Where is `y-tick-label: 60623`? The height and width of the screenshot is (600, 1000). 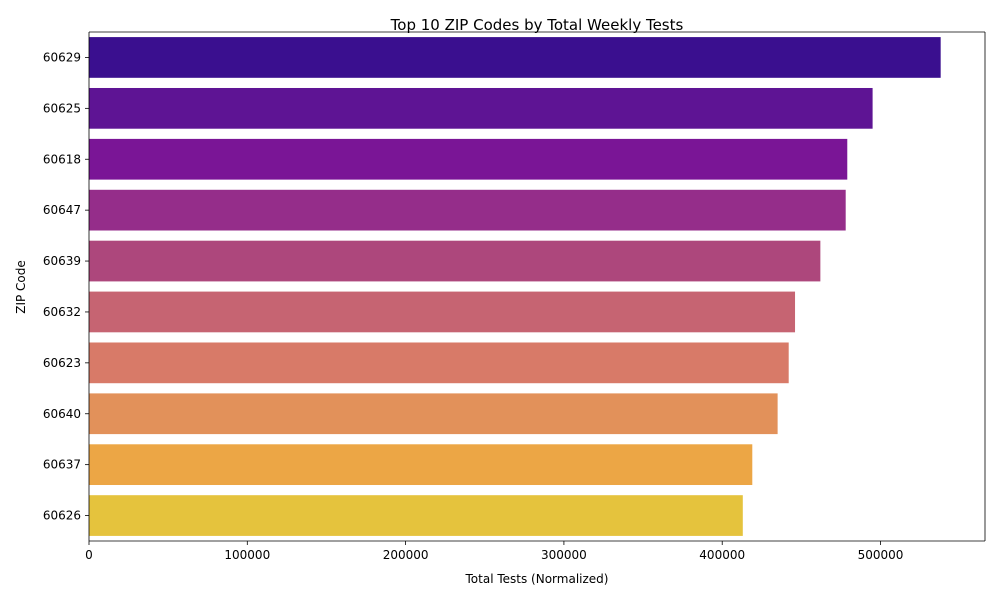
y-tick-label: 60623 is located at coordinates (62, 363).